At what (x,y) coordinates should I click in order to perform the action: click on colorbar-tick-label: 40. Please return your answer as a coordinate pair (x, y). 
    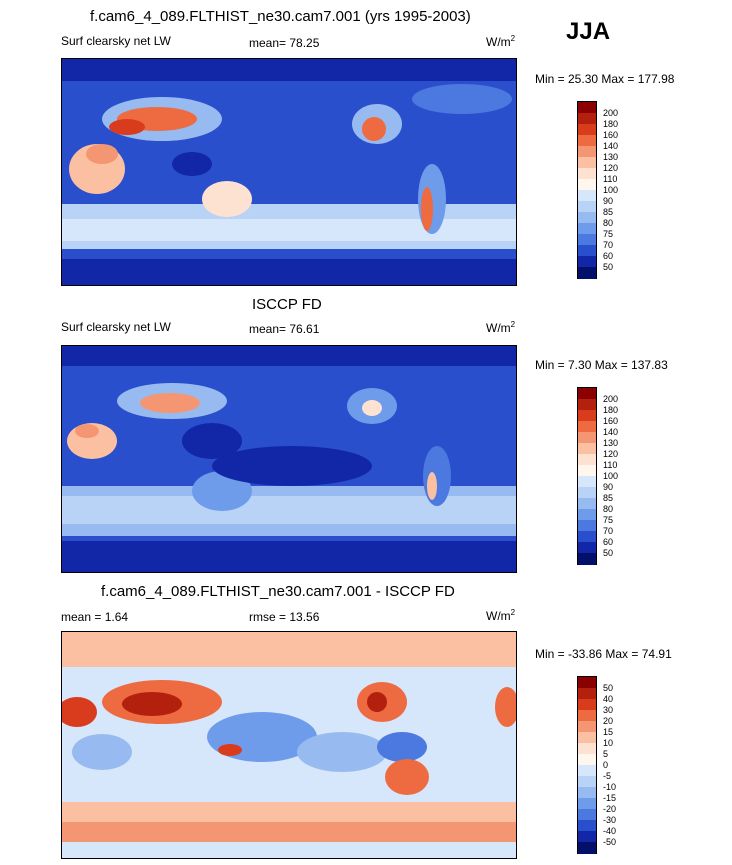
    Looking at the image, I should click on (608, 699).